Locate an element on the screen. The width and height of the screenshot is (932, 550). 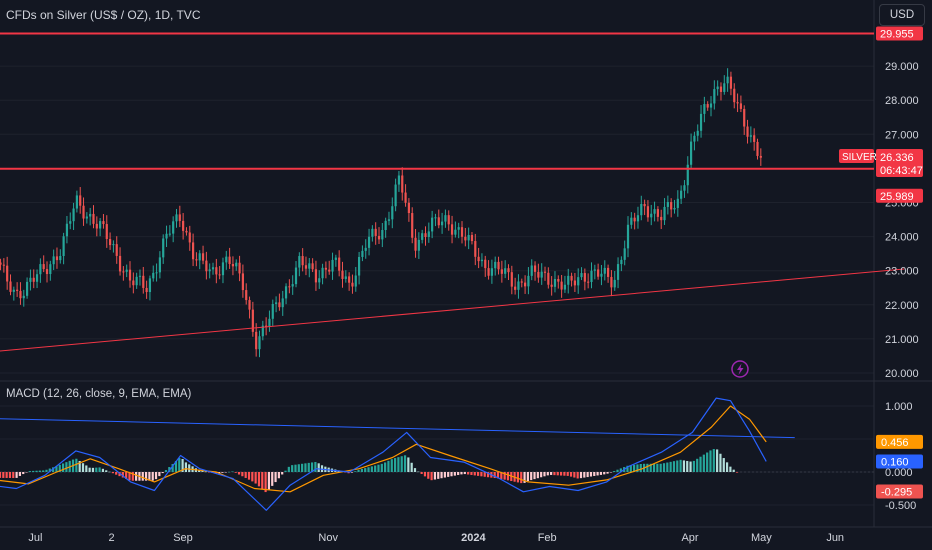
macd-tick-label: 1.000 is located at coordinates (899, 407).